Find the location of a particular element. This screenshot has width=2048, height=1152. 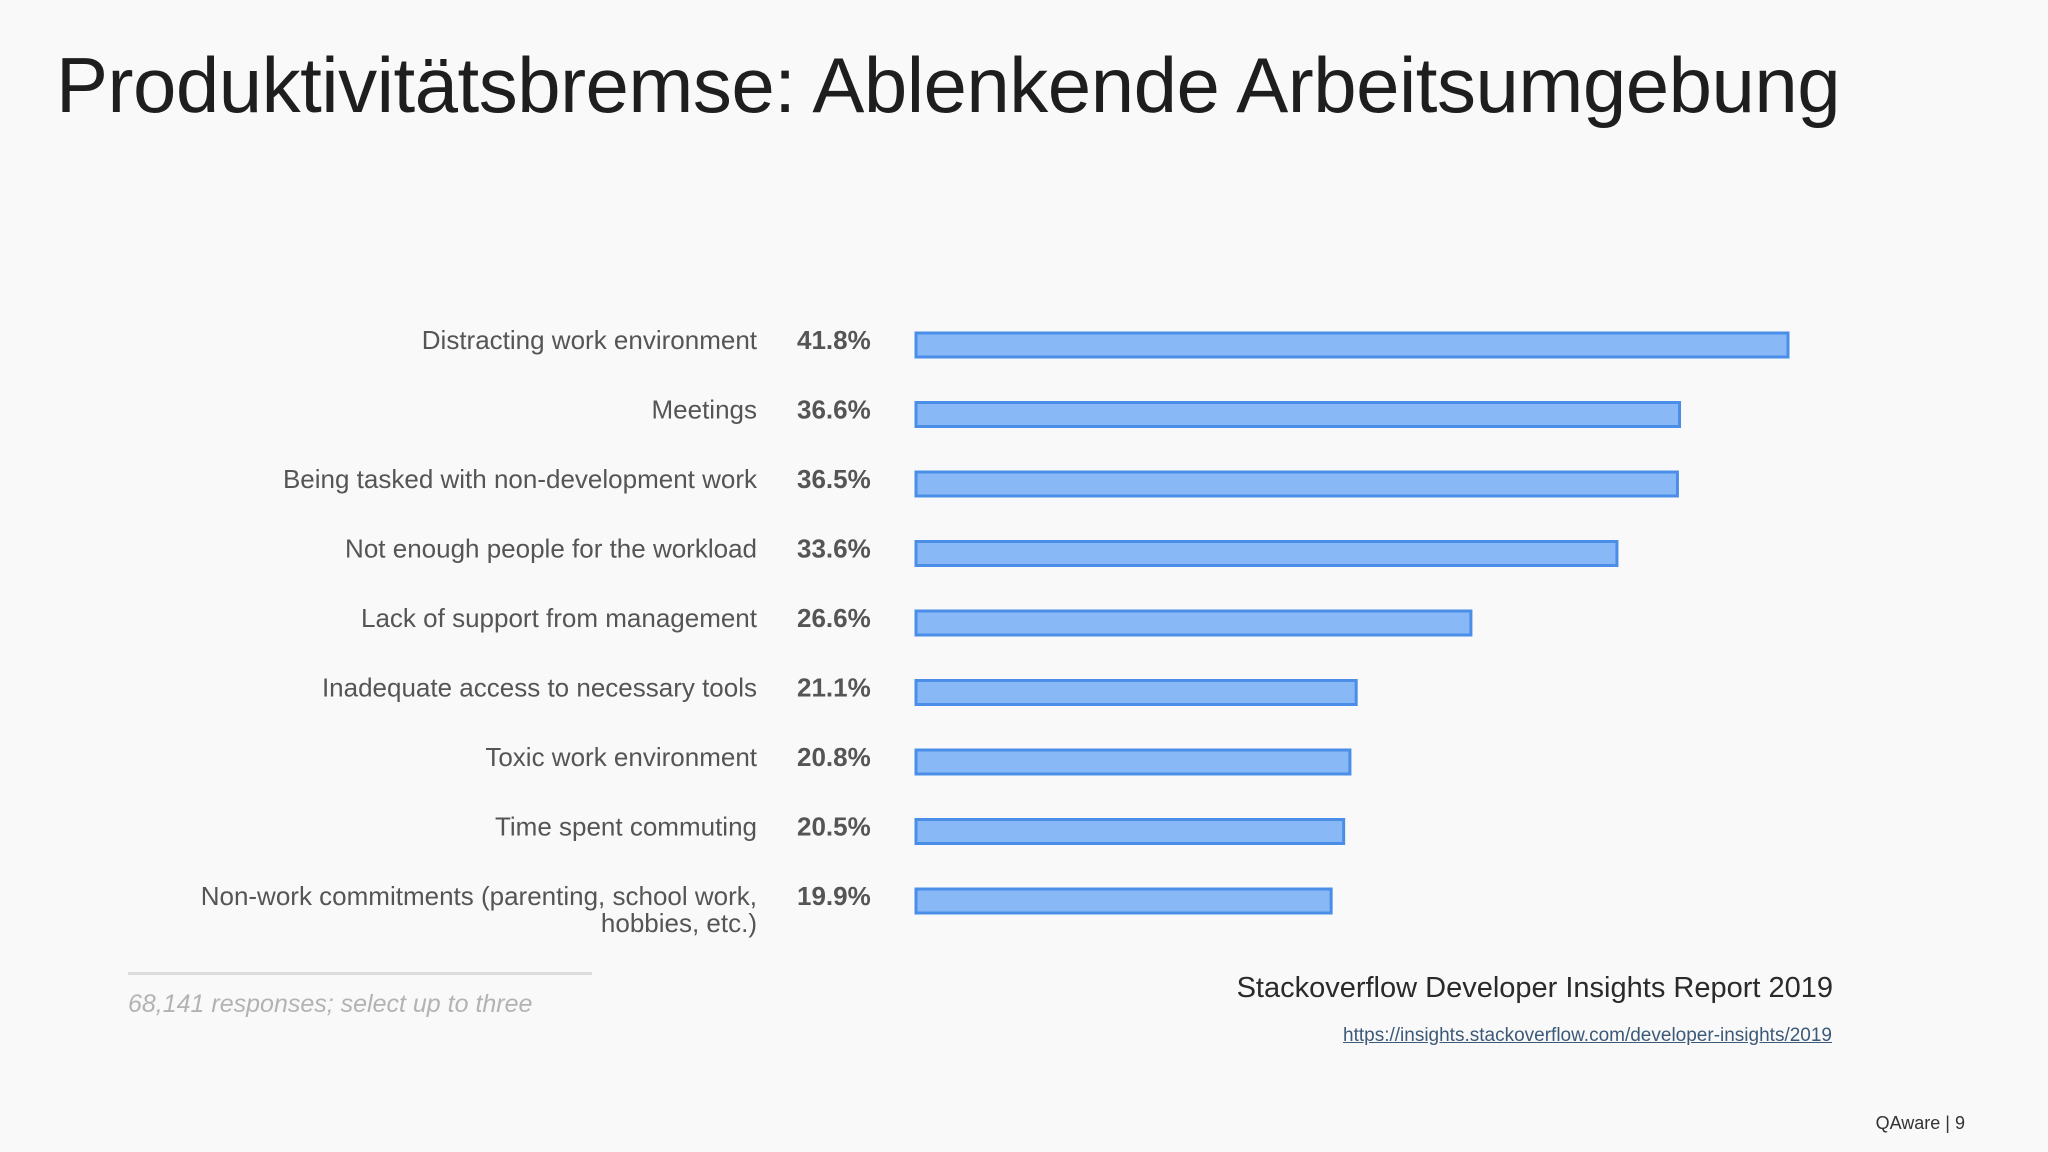

category-label-line: Lack of support from management is located at coordinates (559, 618).